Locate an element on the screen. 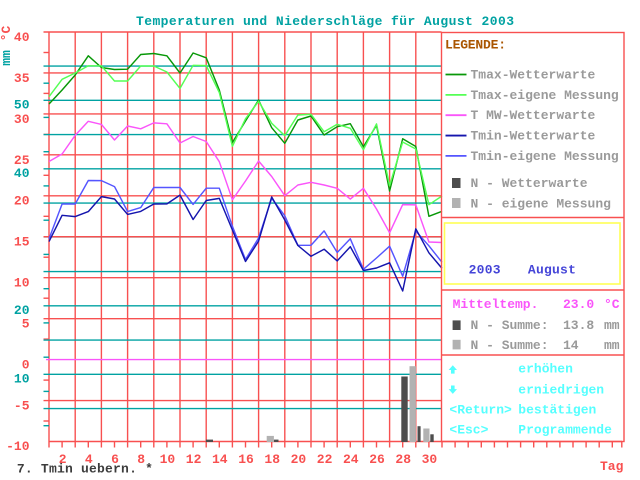  svg-text: 0 is located at coordinates (26, 364).